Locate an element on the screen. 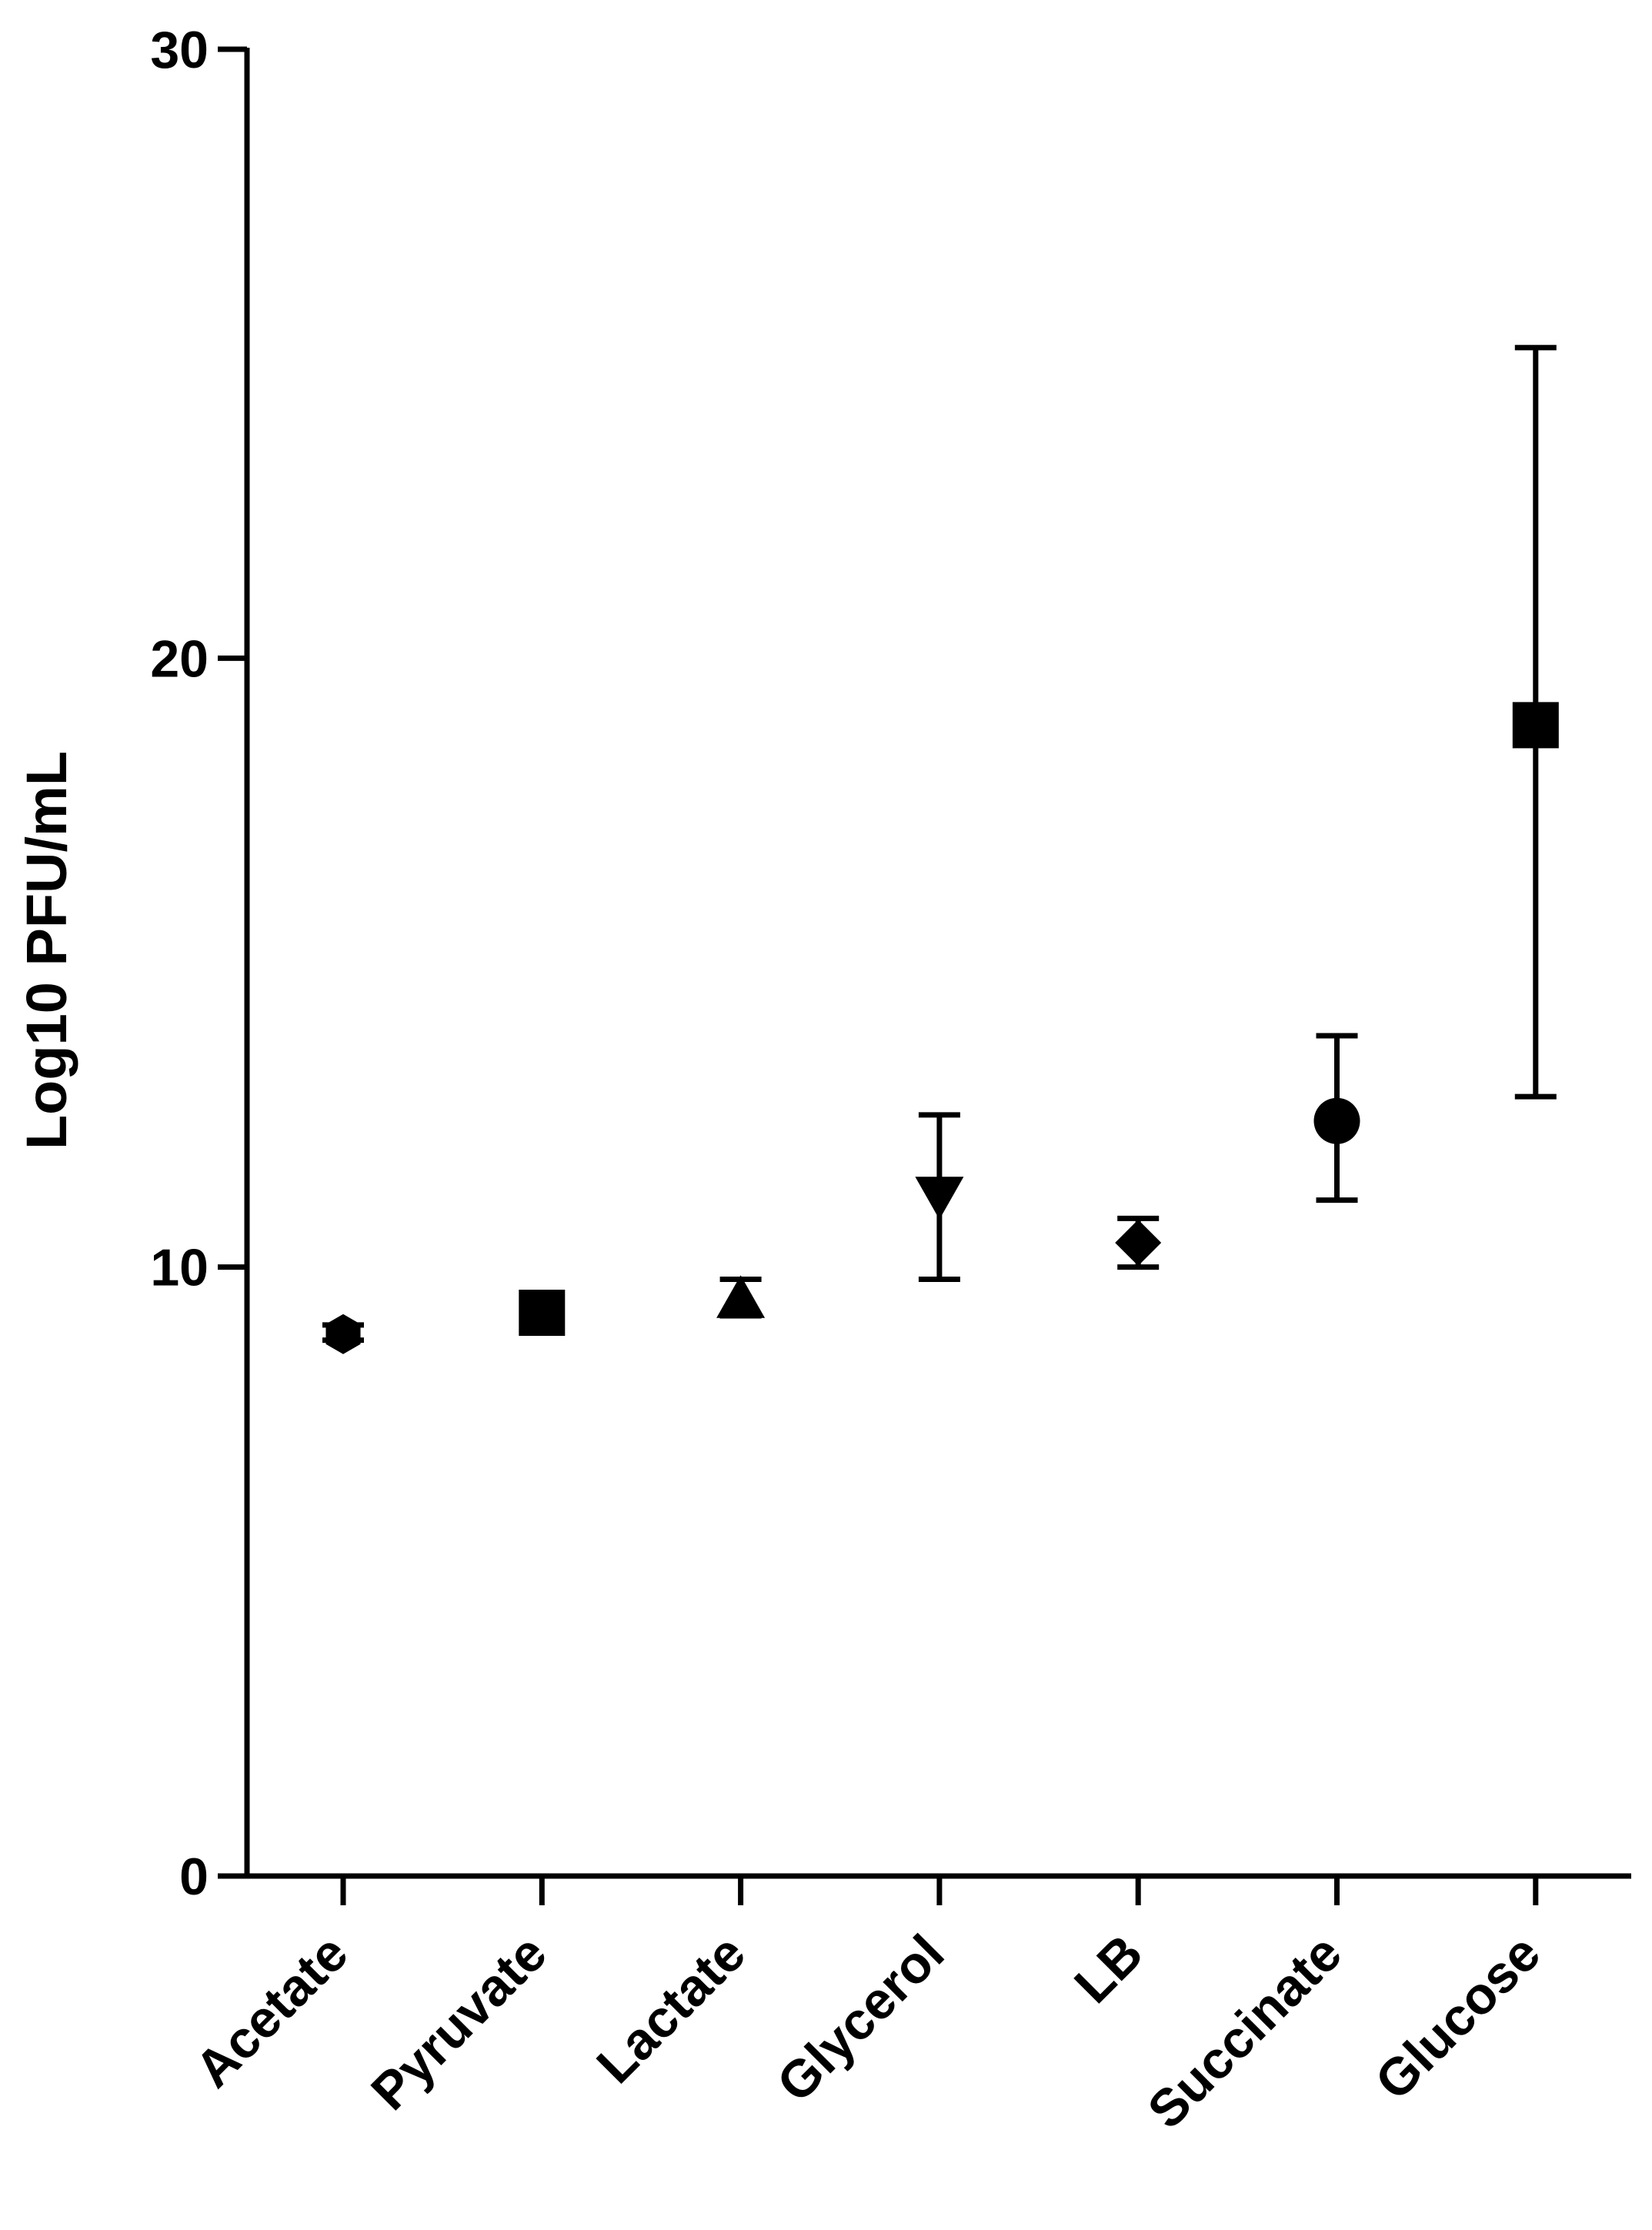 Image resolution: width=1652 pixels, height=2230 pixels. y-tick-label: 20 is located at coordinates (179, 658).